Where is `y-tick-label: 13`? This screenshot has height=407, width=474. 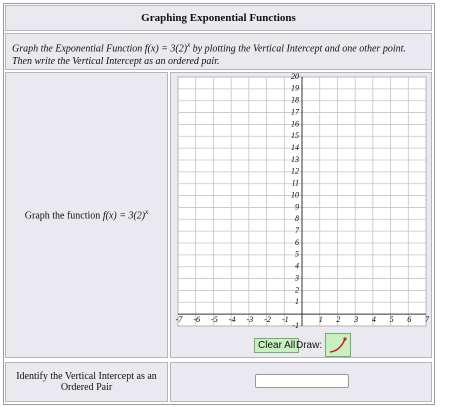 y-tick-label: 13 is located at coordinates (295, 159).